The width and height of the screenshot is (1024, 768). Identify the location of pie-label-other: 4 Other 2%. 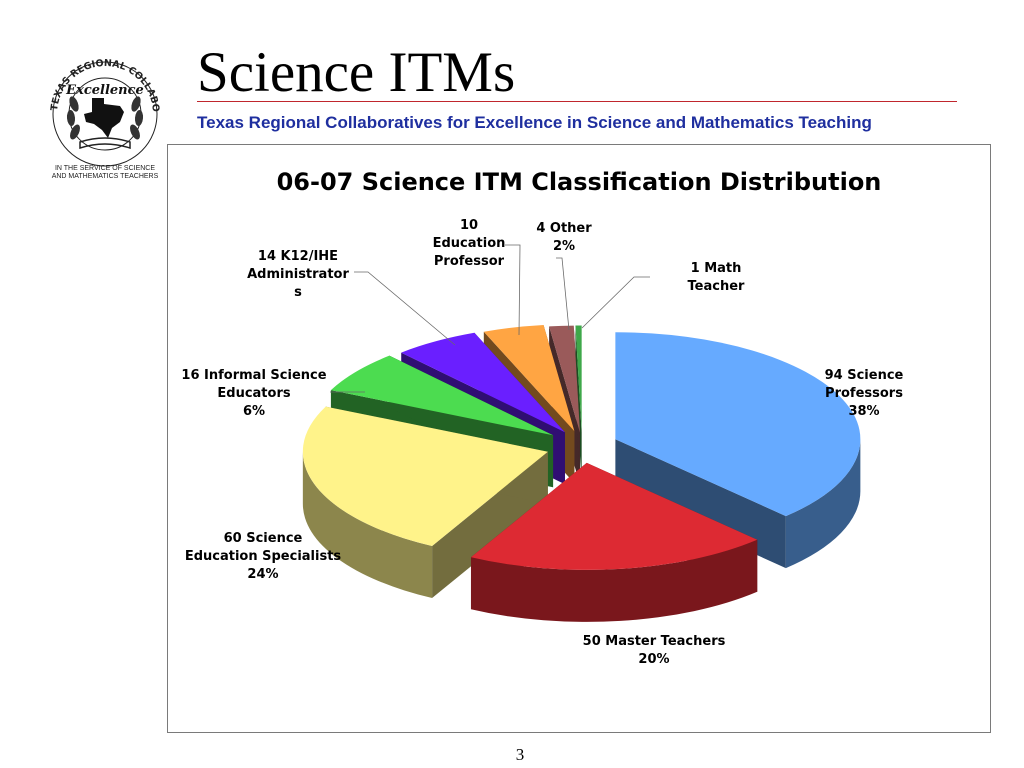
(563, 238).